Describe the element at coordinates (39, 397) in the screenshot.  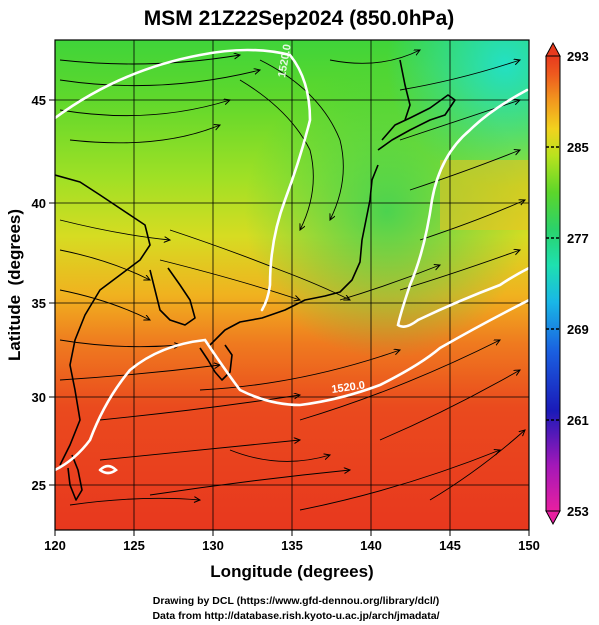
I see `y-tick-label: 30` at that location.